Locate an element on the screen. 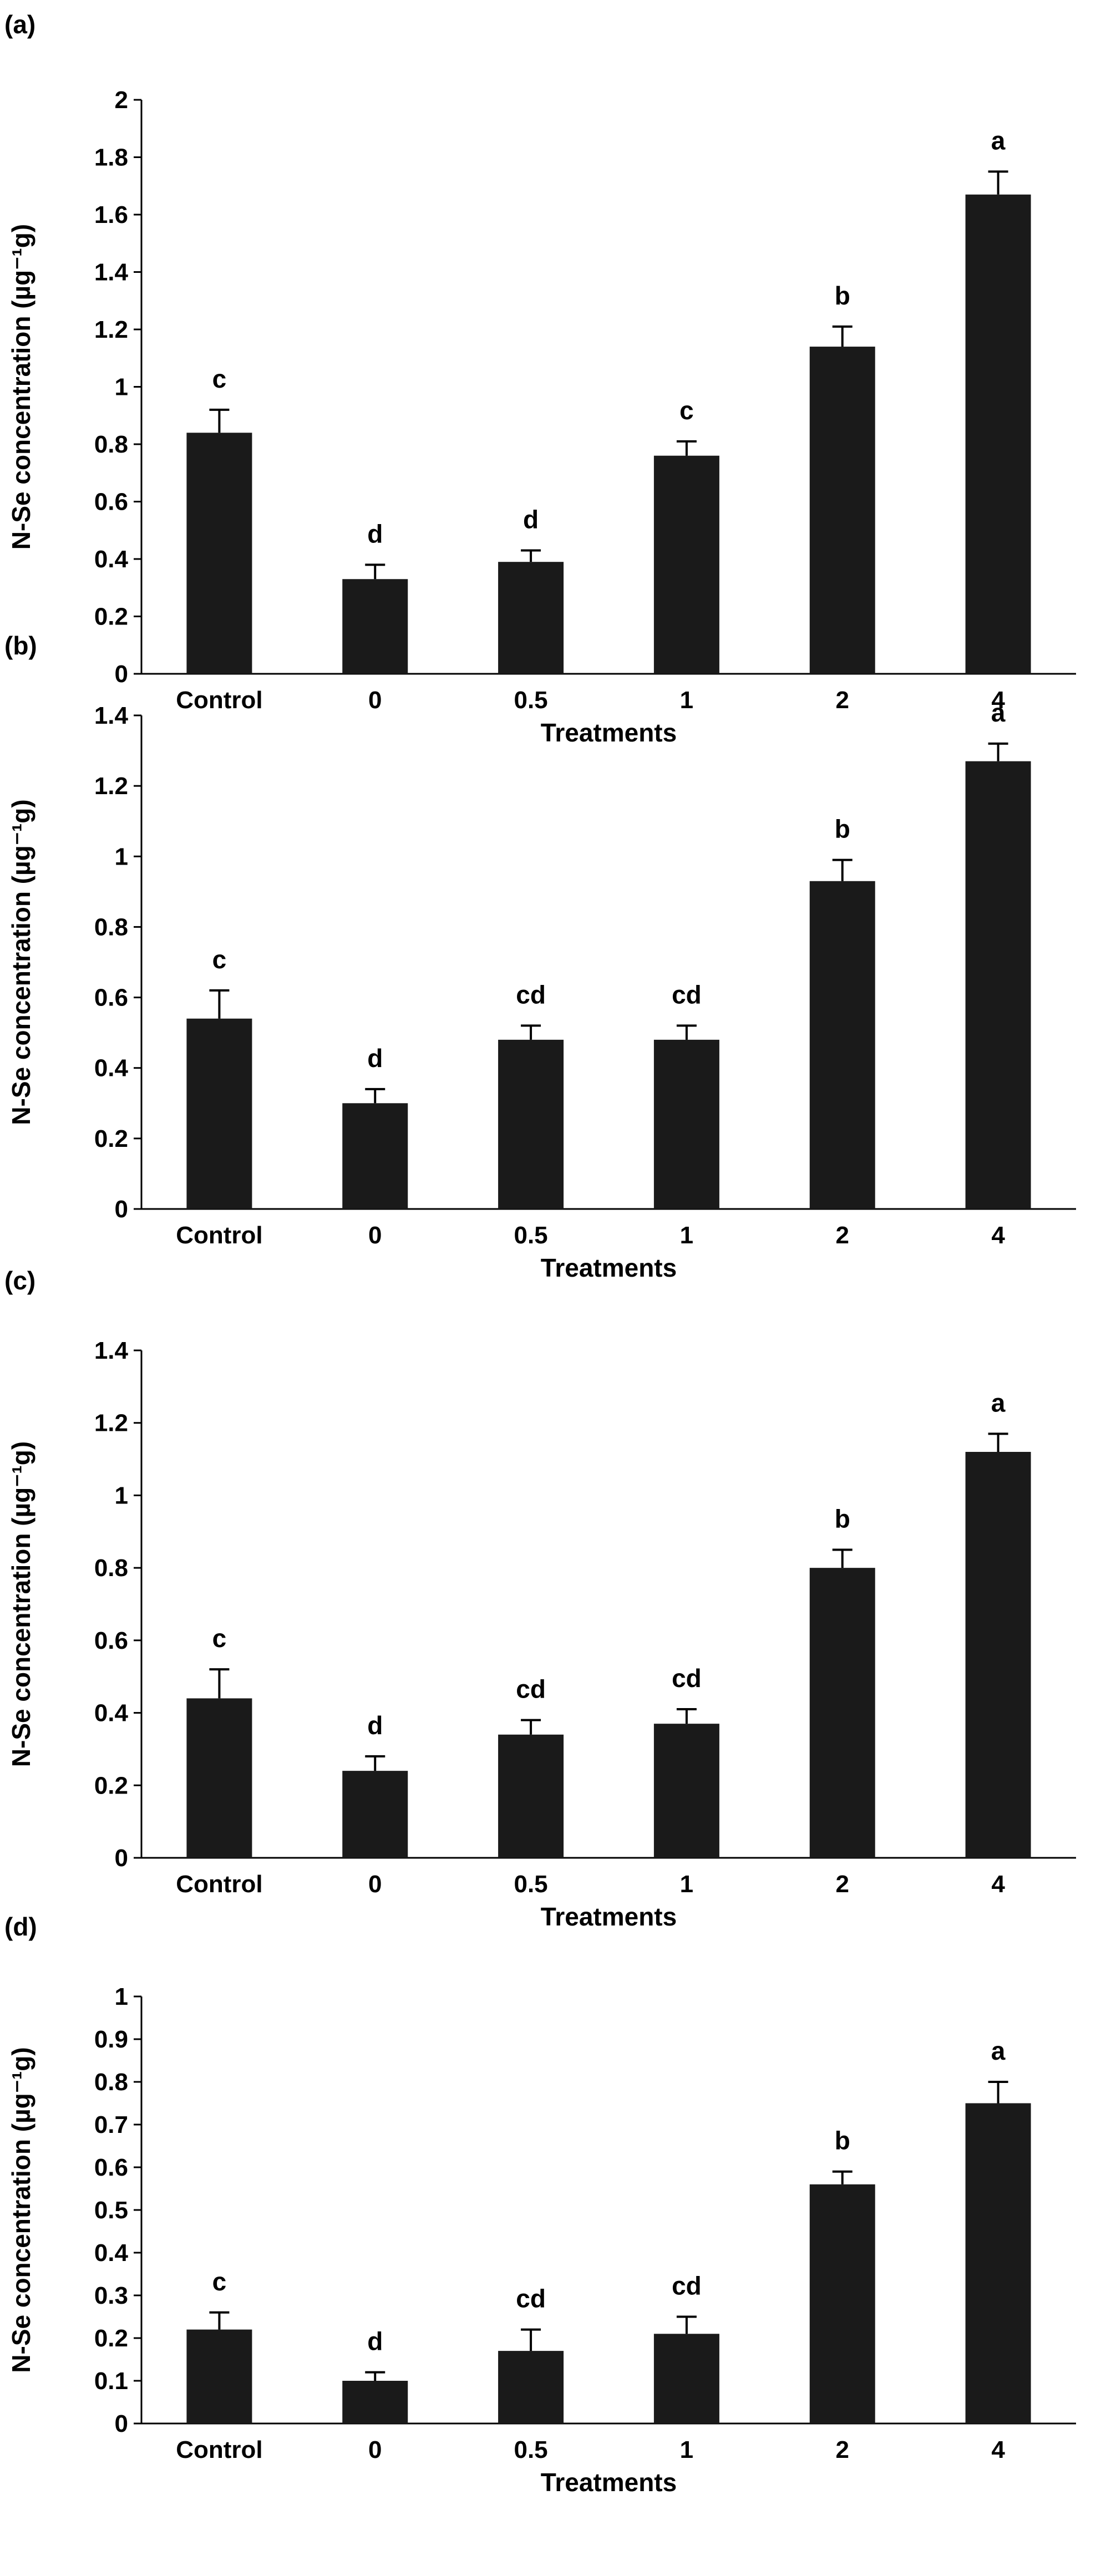 The image size is (1101, 2576). y-axis-title: N-Se concentration (µg⁻¹g) is located at coordinates (21, 1604).